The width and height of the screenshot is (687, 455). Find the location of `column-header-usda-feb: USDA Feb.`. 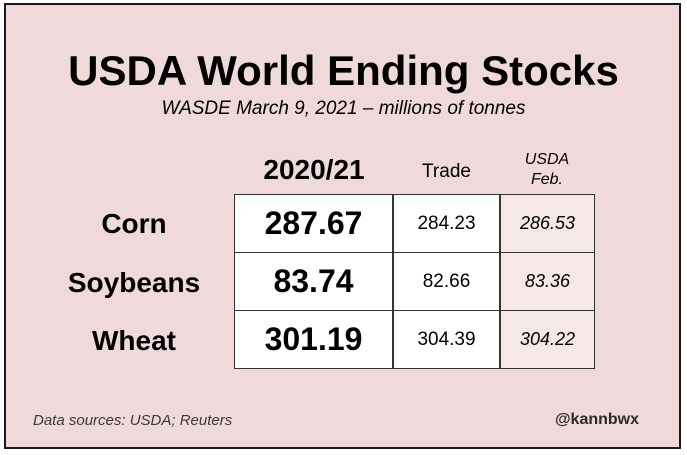

column-header-usda-feb: USDA Feb. is located at coordinates (547, 170).